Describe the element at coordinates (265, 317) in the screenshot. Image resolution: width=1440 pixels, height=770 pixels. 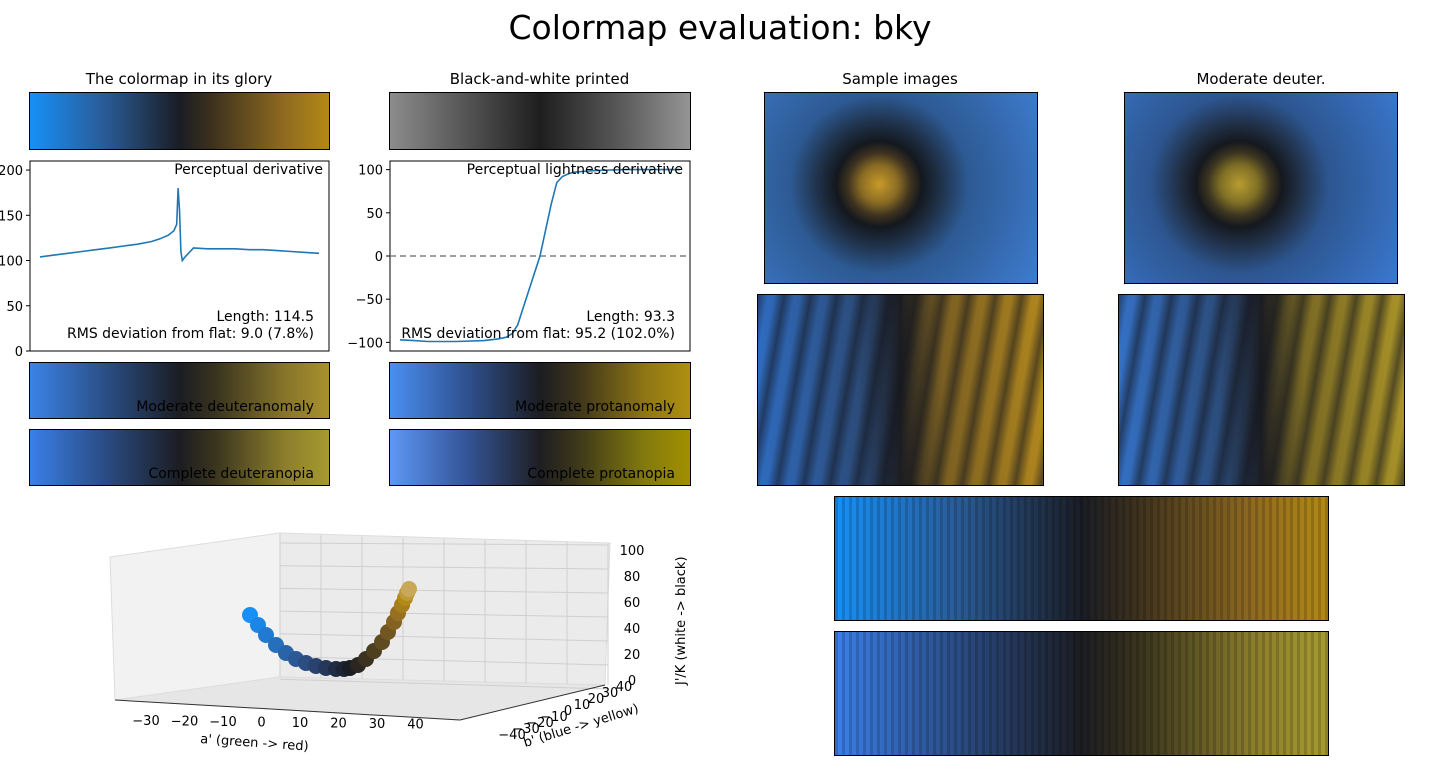
I see `chart1-length-label: Length: 114.5` at that location.